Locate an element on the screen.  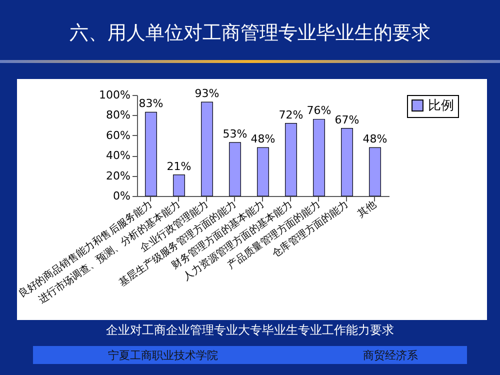
data-label: 21% is located at coordinates (179, 166).